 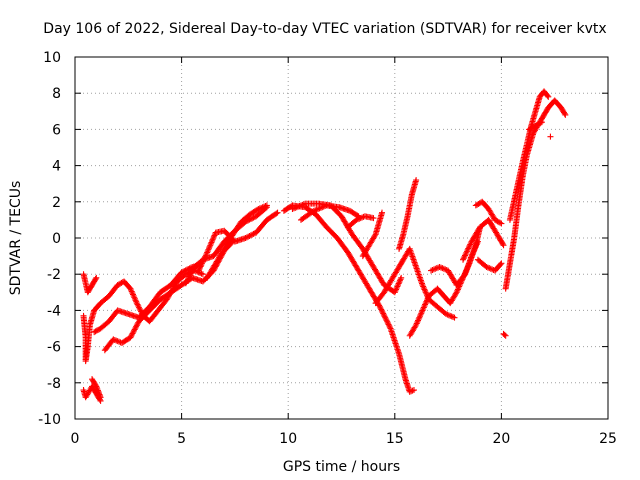 I want to click on y-tick-label: 0, so click(x=56, y=239).